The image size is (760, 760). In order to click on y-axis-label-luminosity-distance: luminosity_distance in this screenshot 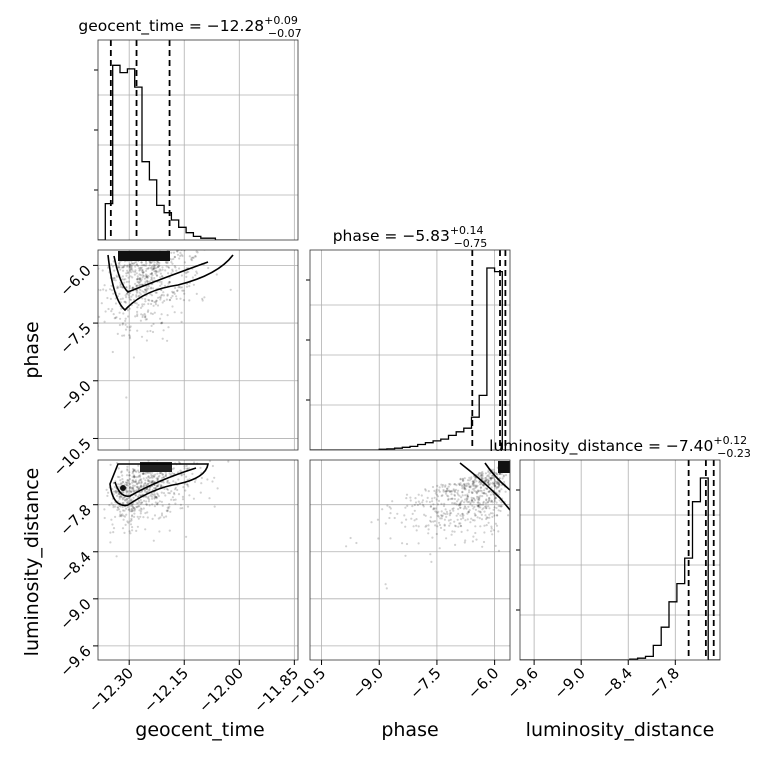, I will do `click(32, 562)`.